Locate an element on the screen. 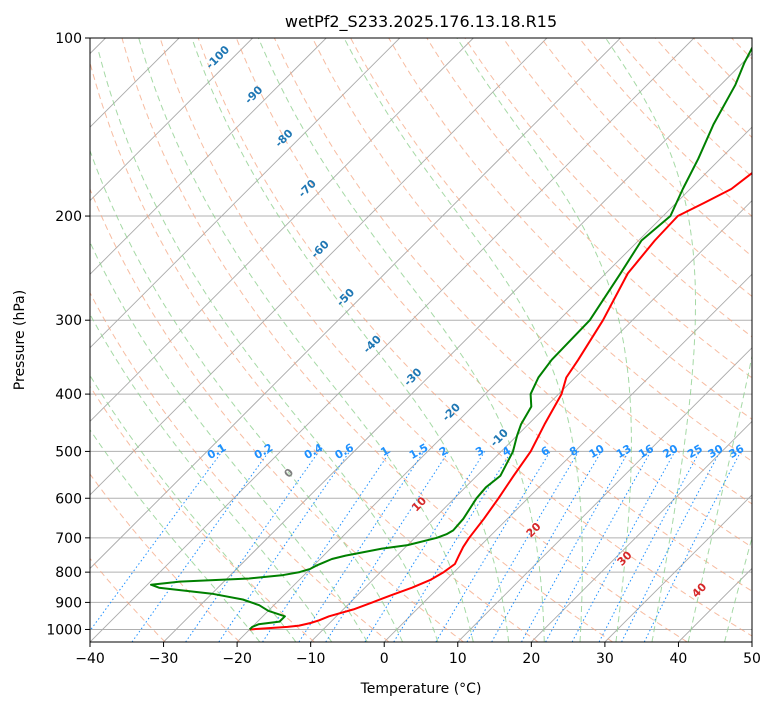  y-tick-label: 800 is located at coordinates (68, 573).